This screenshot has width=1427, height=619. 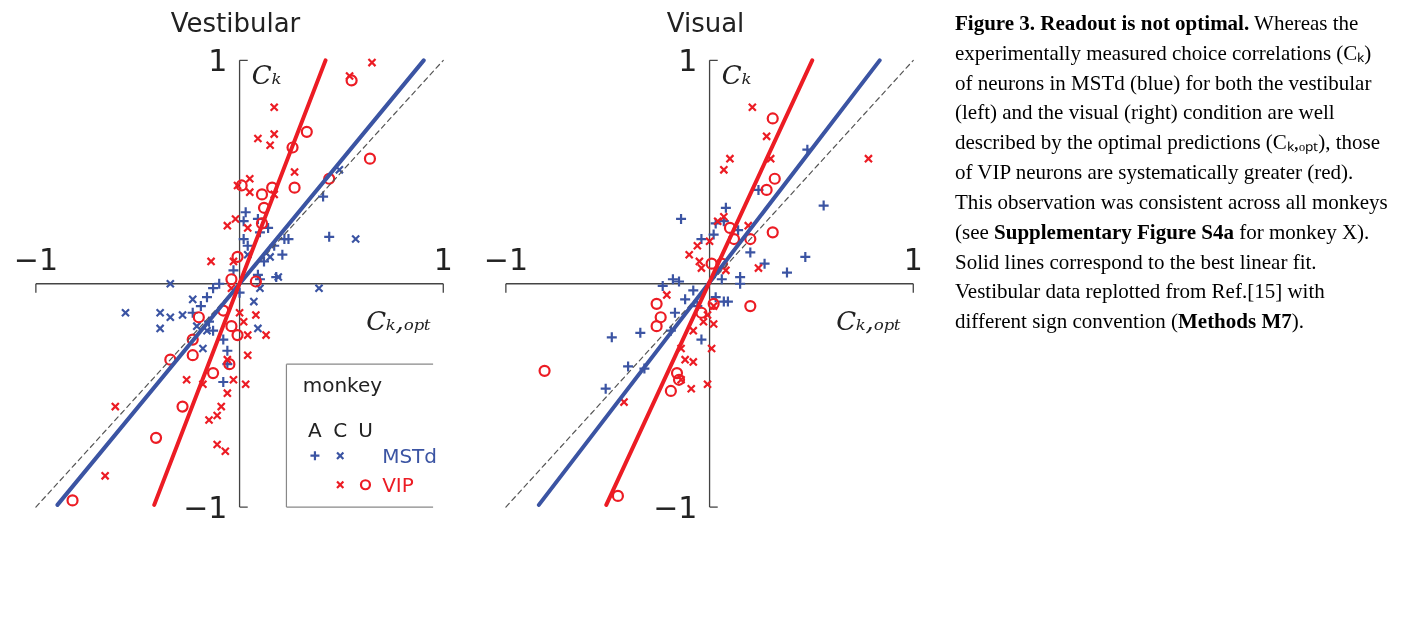 What do you see at coordinates (705, 22) in the screenshot?
I see `chart-title: Visual` at bounding box center [705, 22].